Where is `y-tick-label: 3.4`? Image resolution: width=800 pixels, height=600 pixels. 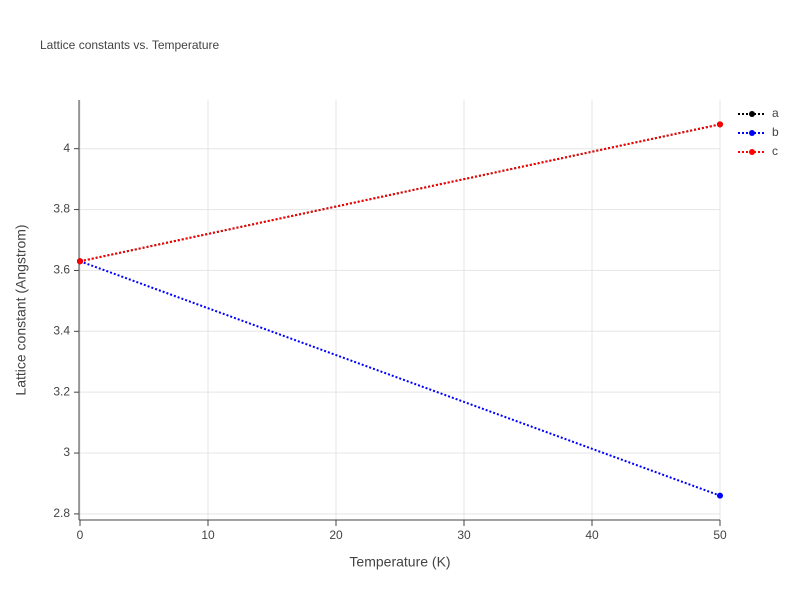 y-tick-label: 3.4 is located at coordinates (61, 330).